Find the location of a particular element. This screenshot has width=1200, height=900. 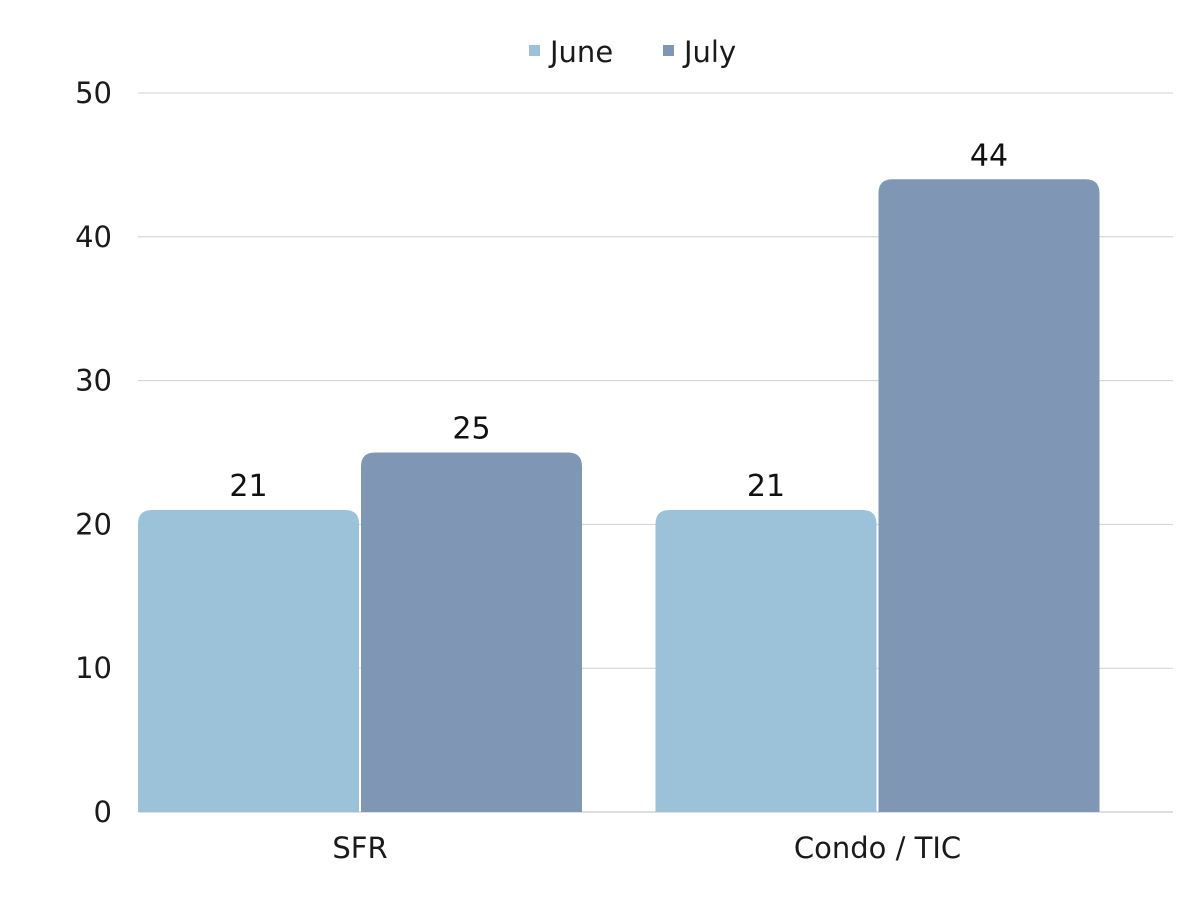

legend: June July is located at coordinates (632, 52).